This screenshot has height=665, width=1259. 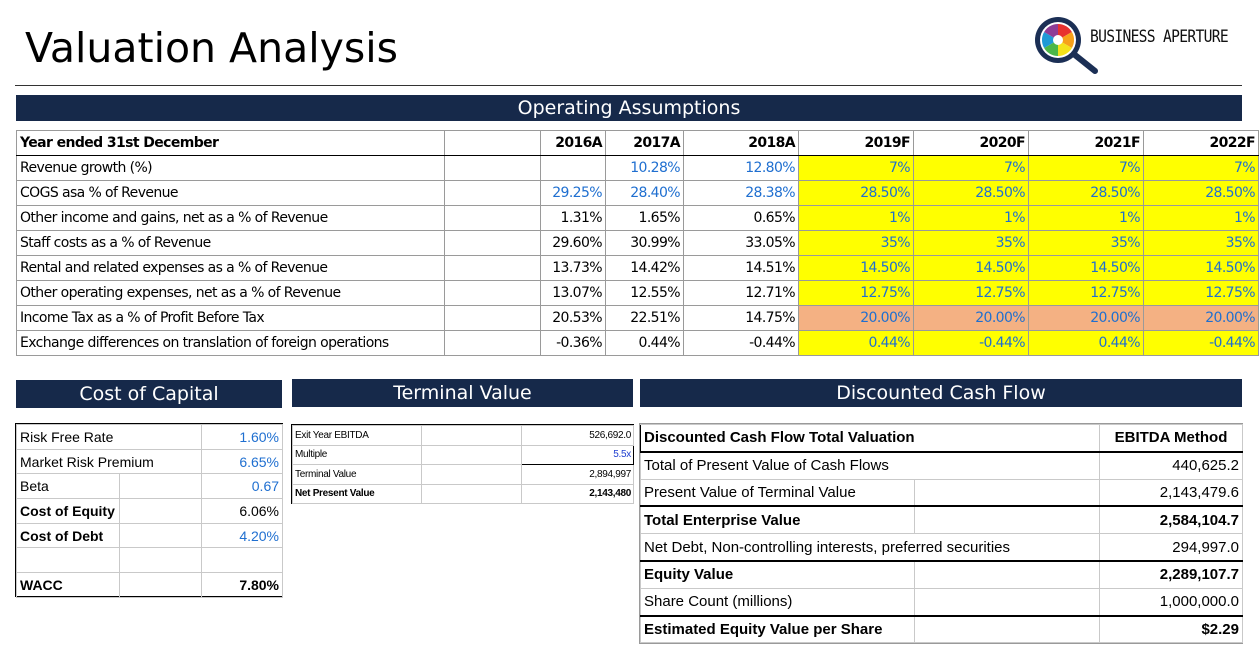 What do you see at coordinates (242, 461) in the screenshot?
I see `market-risk-premium-value: 6.65%` at bounding box center [242, 461].